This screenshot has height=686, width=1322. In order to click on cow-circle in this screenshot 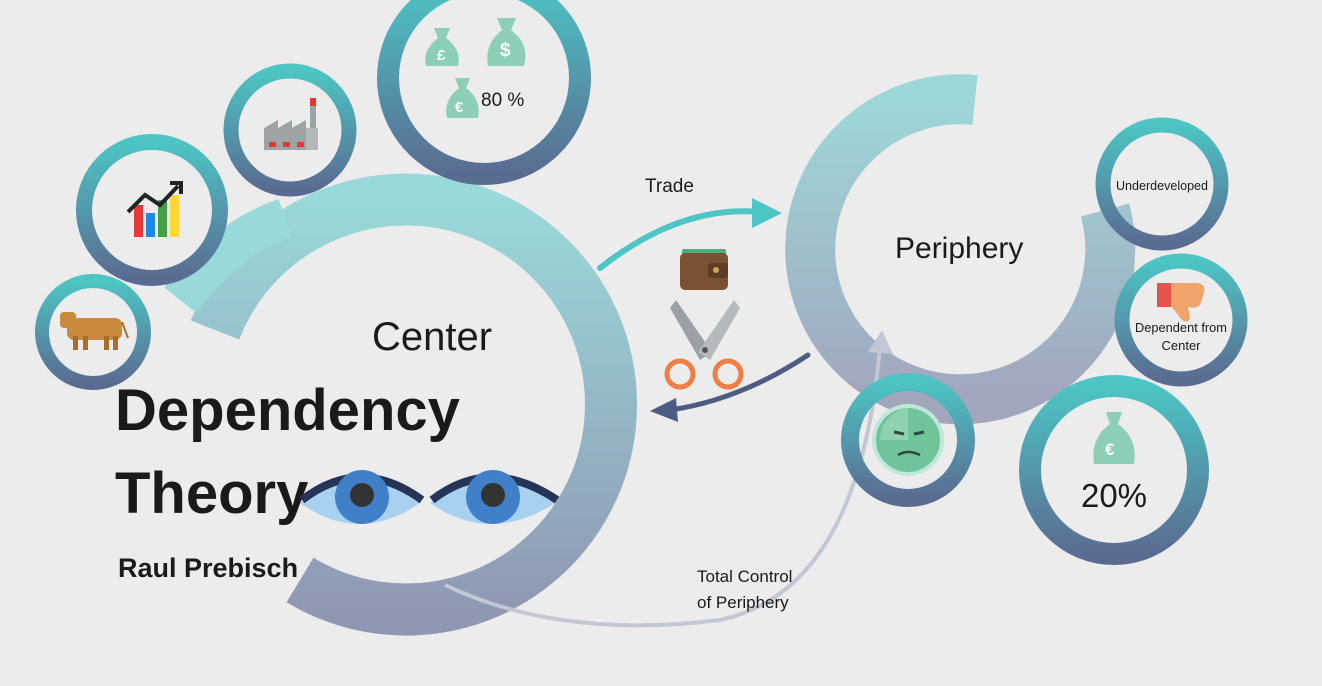, I will do `click(93, 332)`.